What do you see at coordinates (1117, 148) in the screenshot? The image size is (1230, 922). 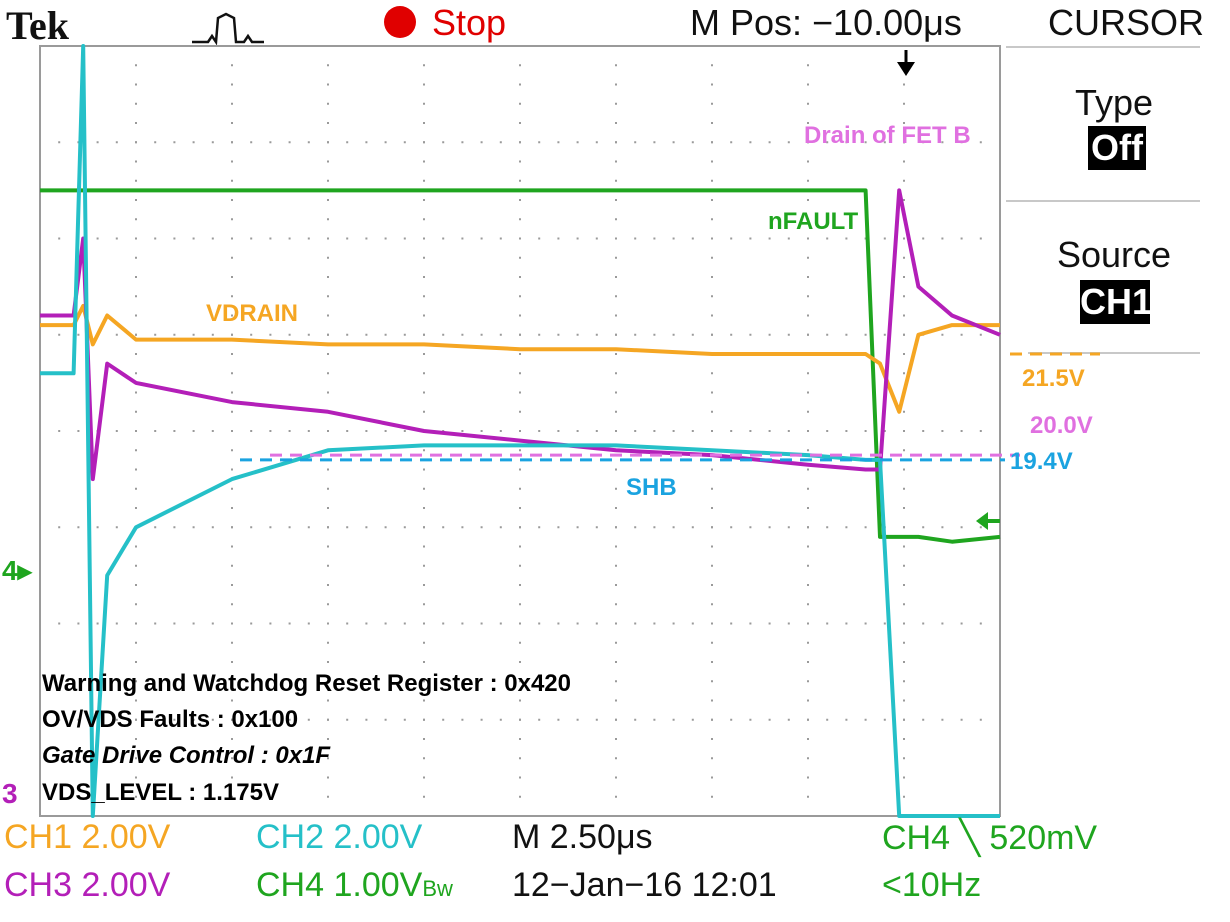 I see `menu-type-value: Off` at bounding box center [1117, 148].